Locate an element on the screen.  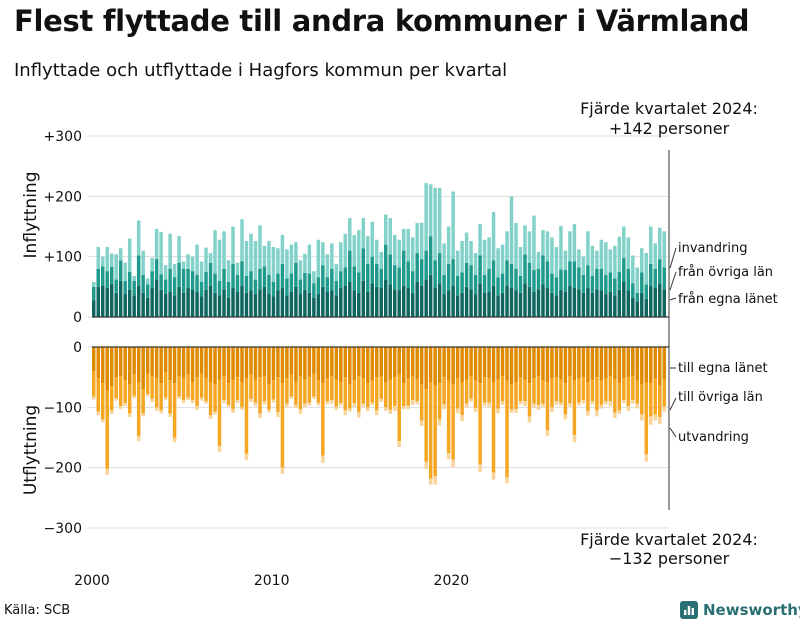
annotation-top-line2: +142 personer is located at coordinates (669, 128).